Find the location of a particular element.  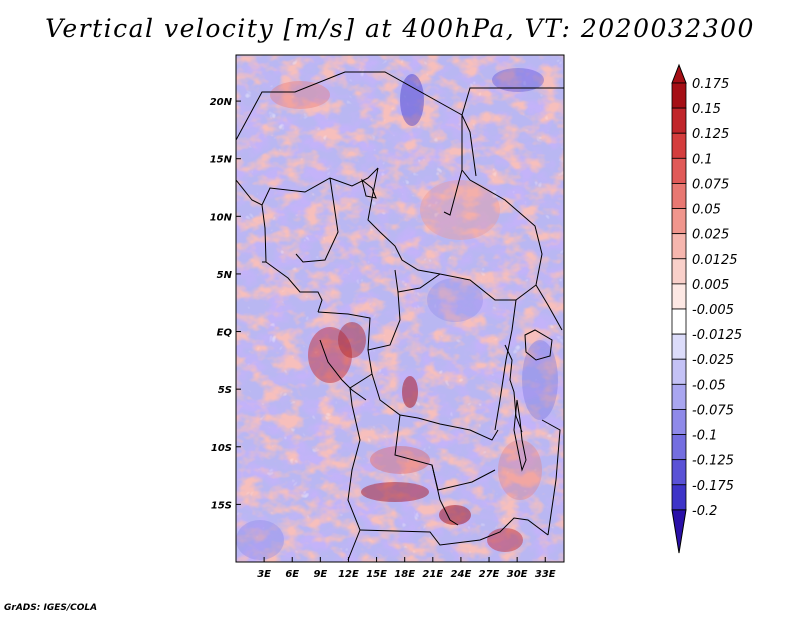

lakes is located at coordinates (457, 325).